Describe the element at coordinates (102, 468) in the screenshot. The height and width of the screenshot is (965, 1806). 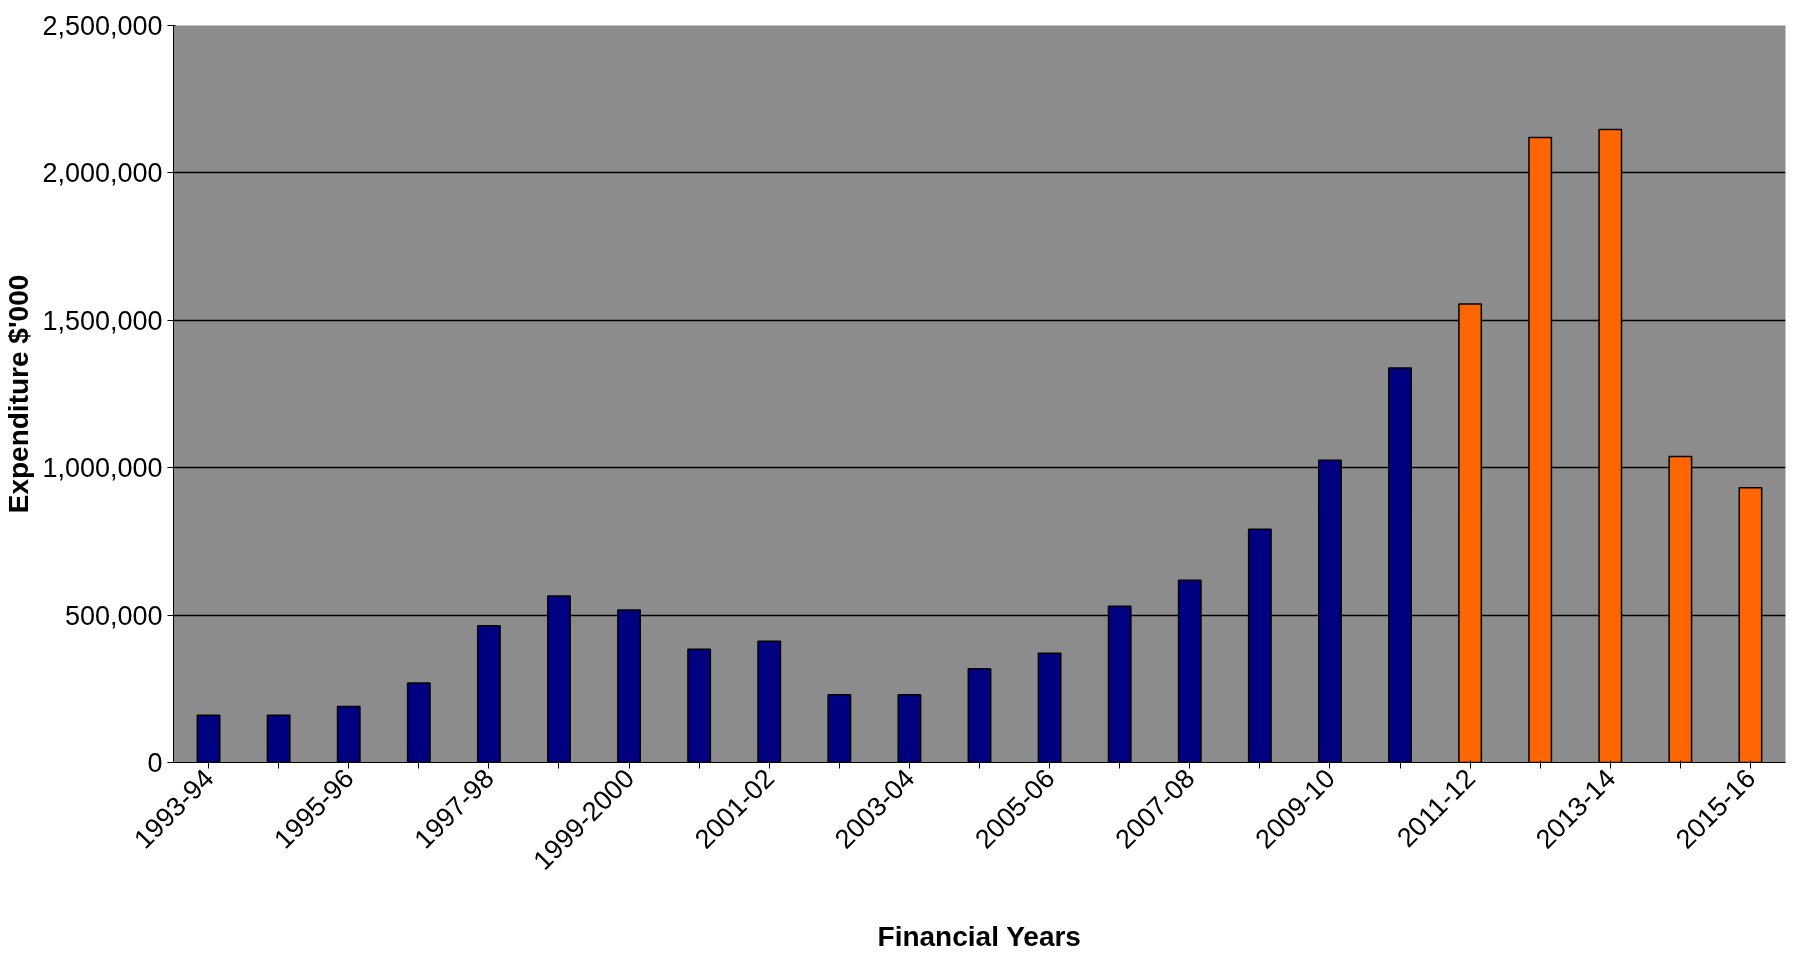
I see `y-tick-label: 1,000,000` at that location.